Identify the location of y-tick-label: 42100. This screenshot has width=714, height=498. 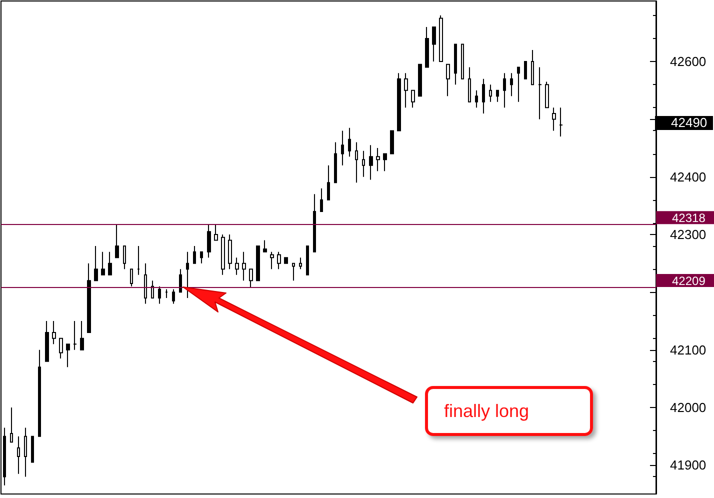
(688, 350).